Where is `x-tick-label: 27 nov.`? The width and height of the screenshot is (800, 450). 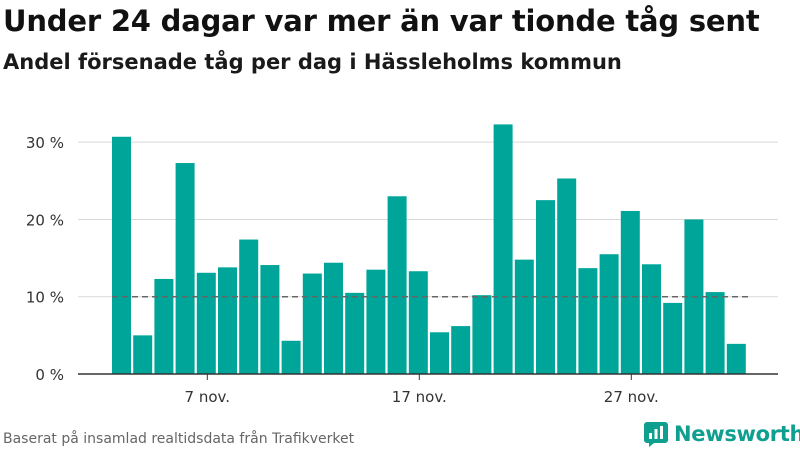
x-tick-label: 27 nov. is located at coordinates (631, 397).